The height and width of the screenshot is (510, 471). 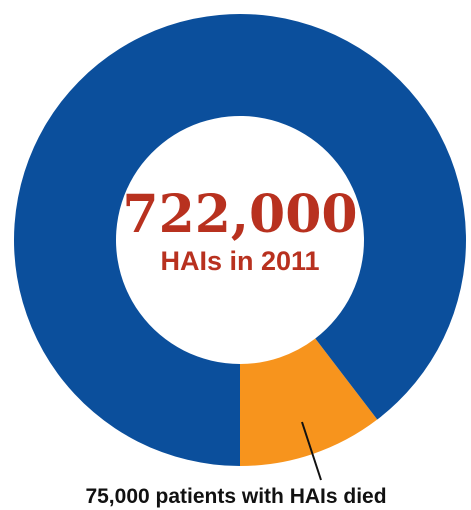 I want to click on slice-died, so click(x=309, y=402).